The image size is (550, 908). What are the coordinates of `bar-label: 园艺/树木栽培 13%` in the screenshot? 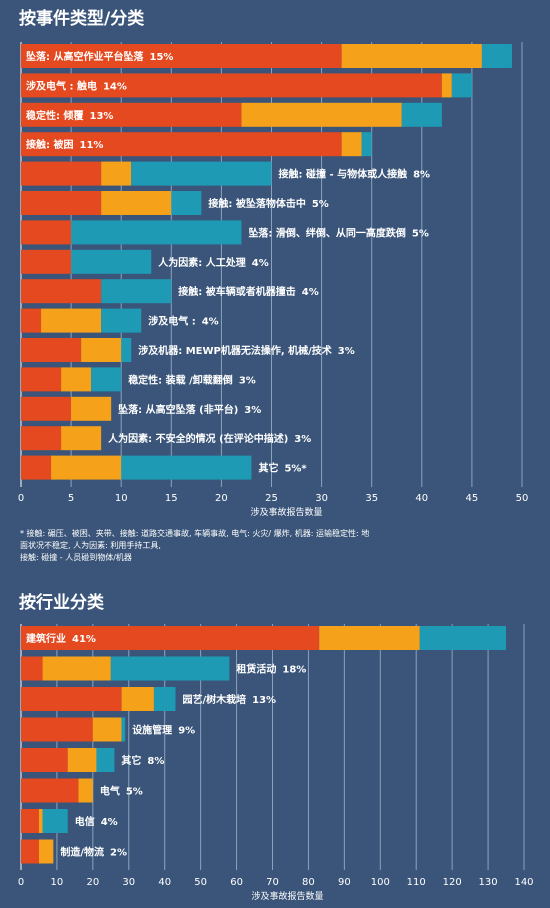 It's located at (229, 699).